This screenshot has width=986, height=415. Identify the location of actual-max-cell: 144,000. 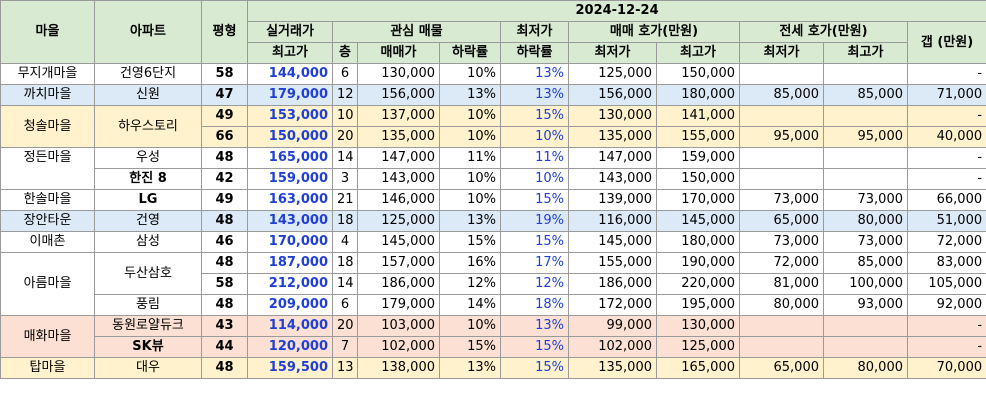
(290, 74).